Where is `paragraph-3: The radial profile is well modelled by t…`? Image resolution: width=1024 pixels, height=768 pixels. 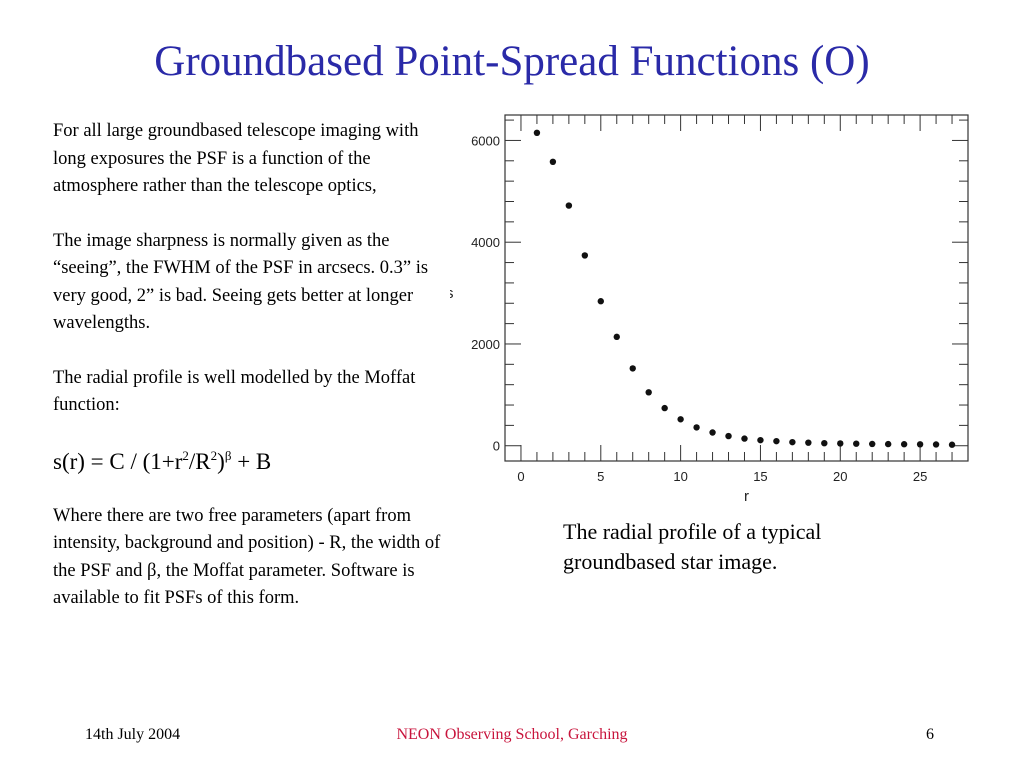 paragraph-3: The radial profile is well modelled by t… is located at coordinates (234, 391).